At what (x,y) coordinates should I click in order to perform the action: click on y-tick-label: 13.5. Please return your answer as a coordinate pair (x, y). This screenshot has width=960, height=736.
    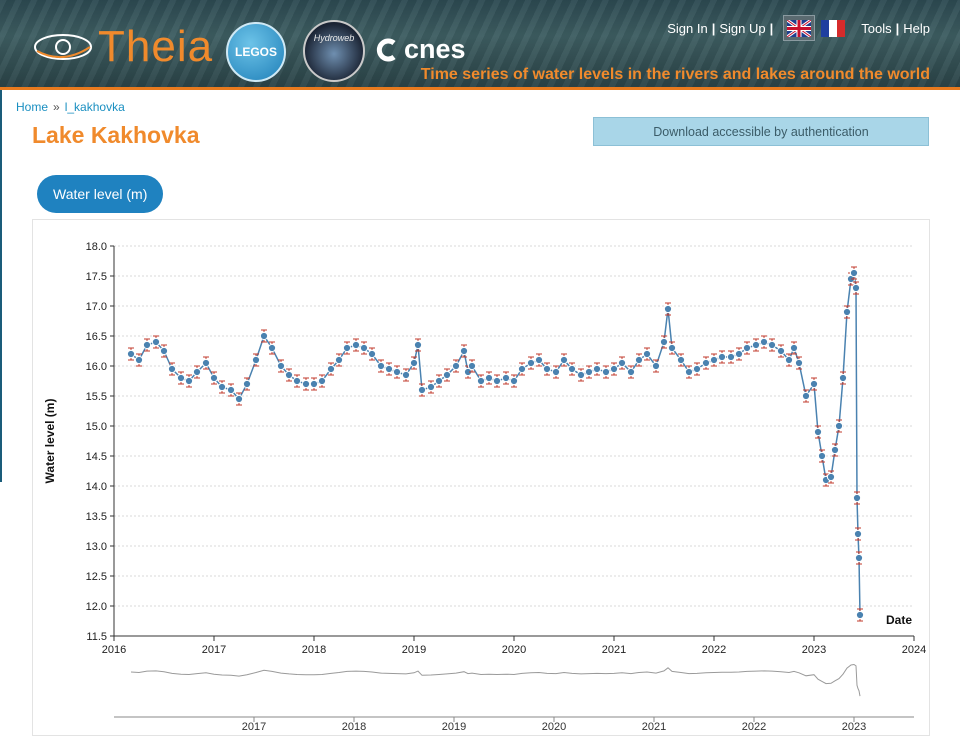
    Looking at the image, I should click on (96, 517).